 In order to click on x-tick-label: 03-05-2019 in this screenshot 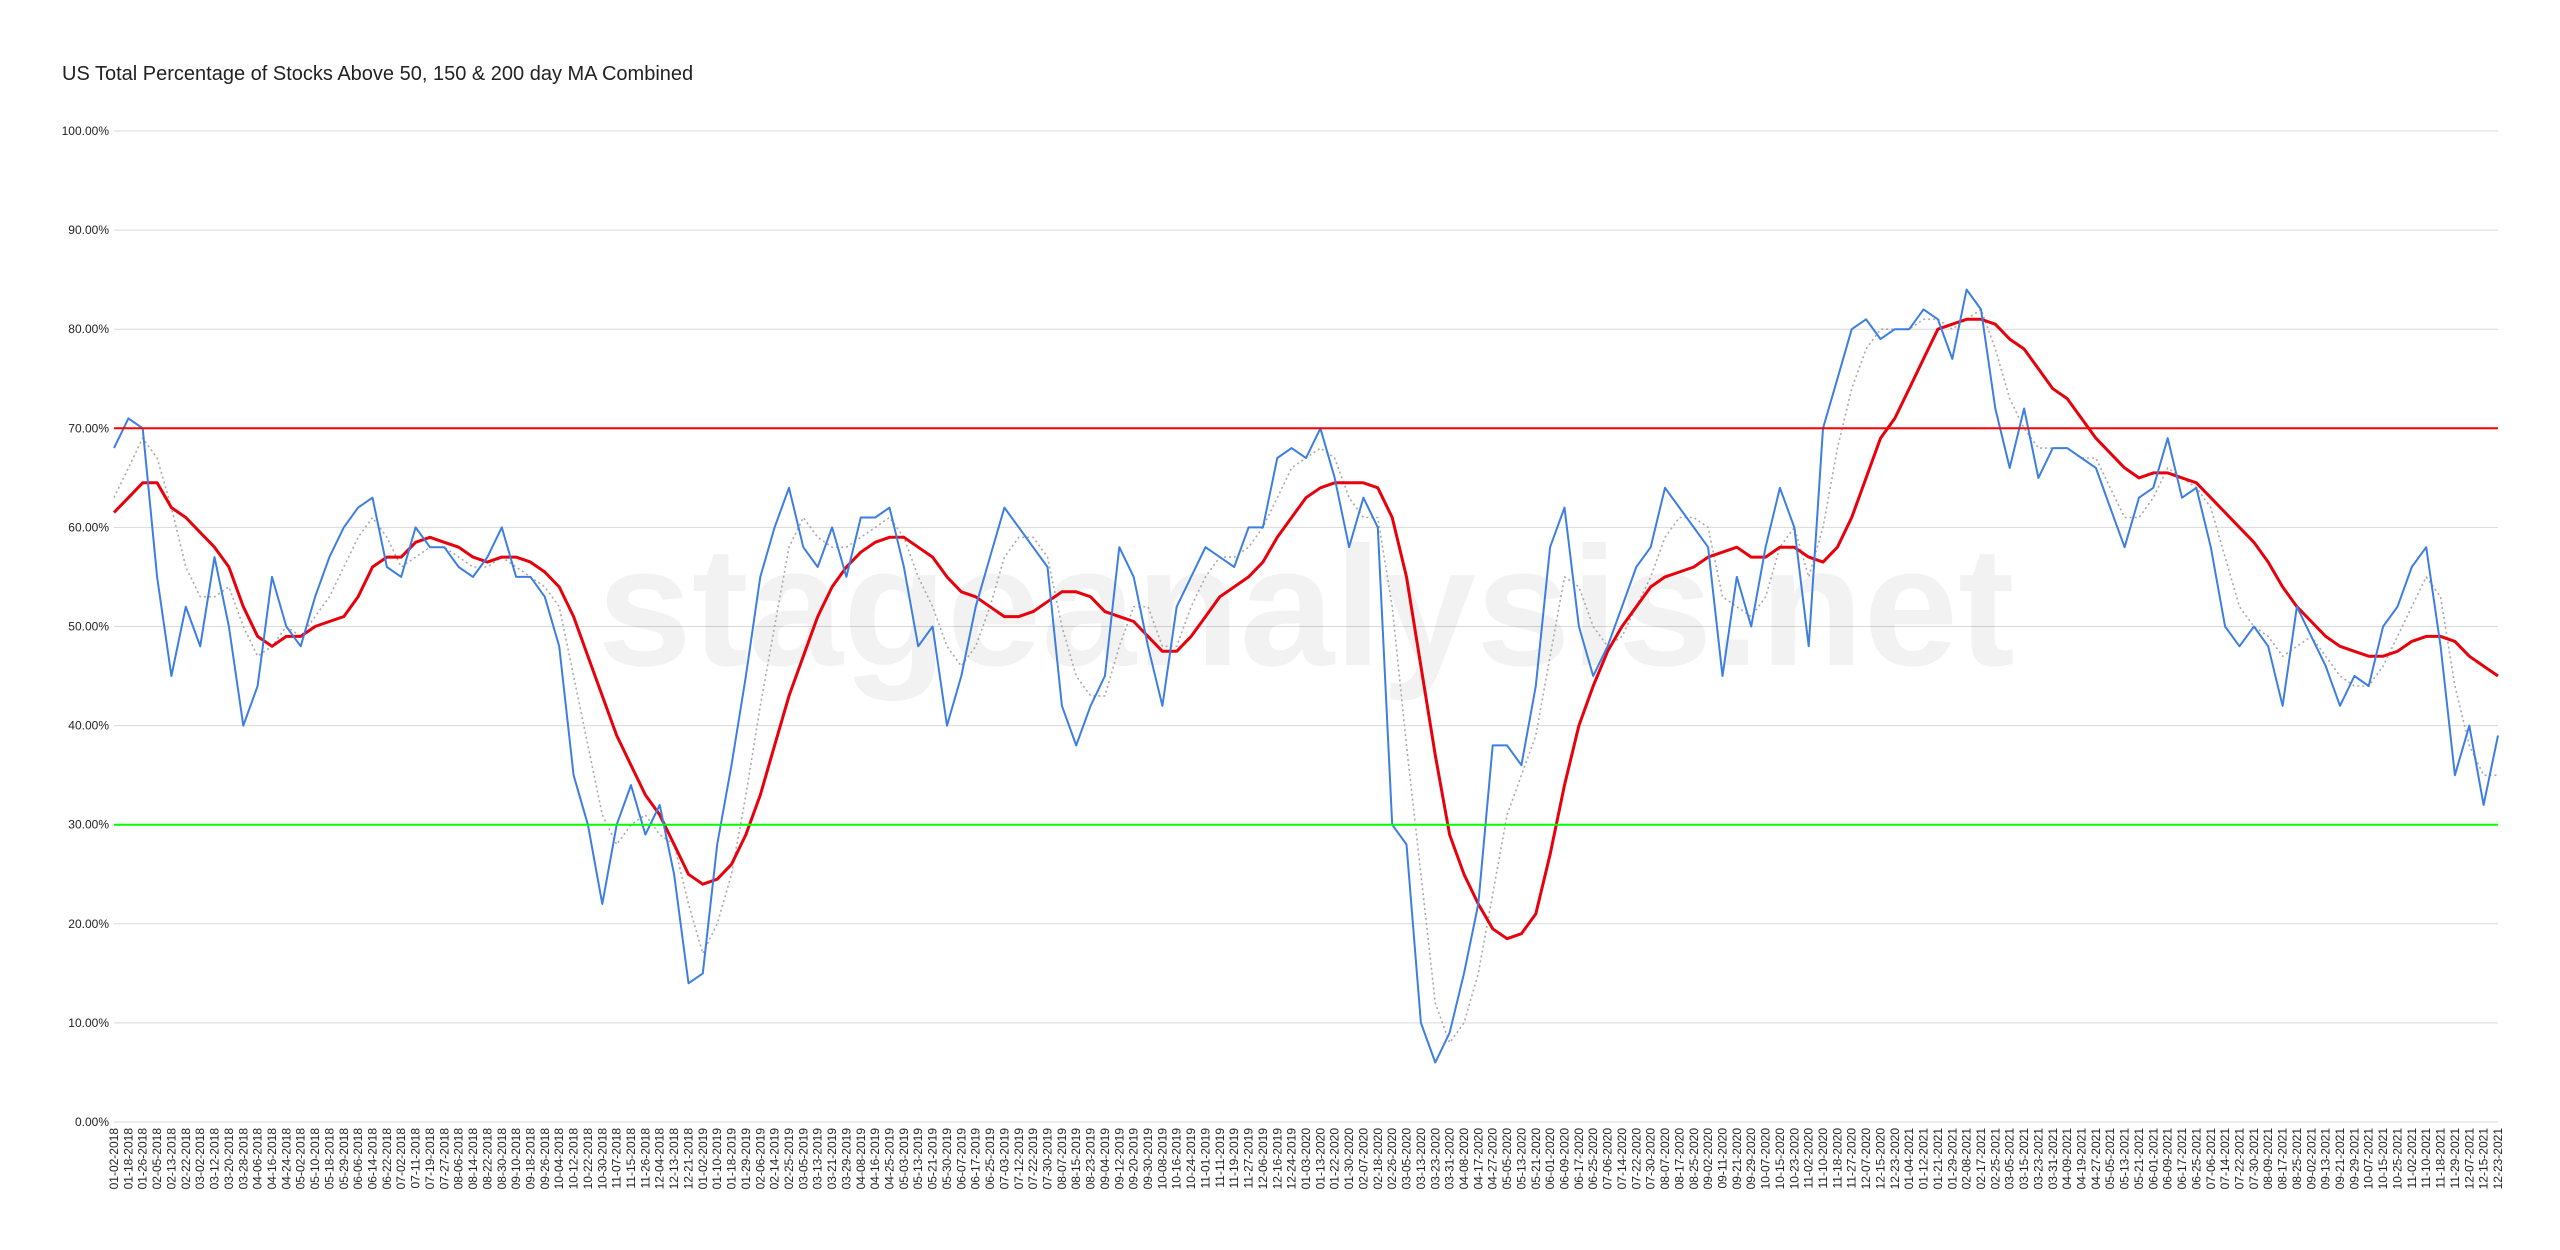, I will do `click(803, 1159)`.